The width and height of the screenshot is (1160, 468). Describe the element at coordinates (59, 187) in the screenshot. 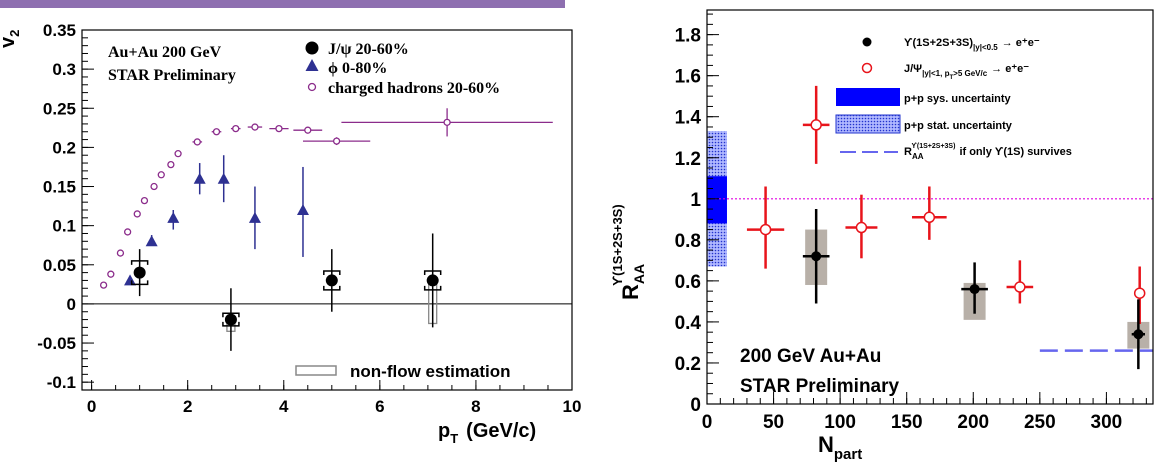

I see `left-y-tick-label: 0.15` at that location.